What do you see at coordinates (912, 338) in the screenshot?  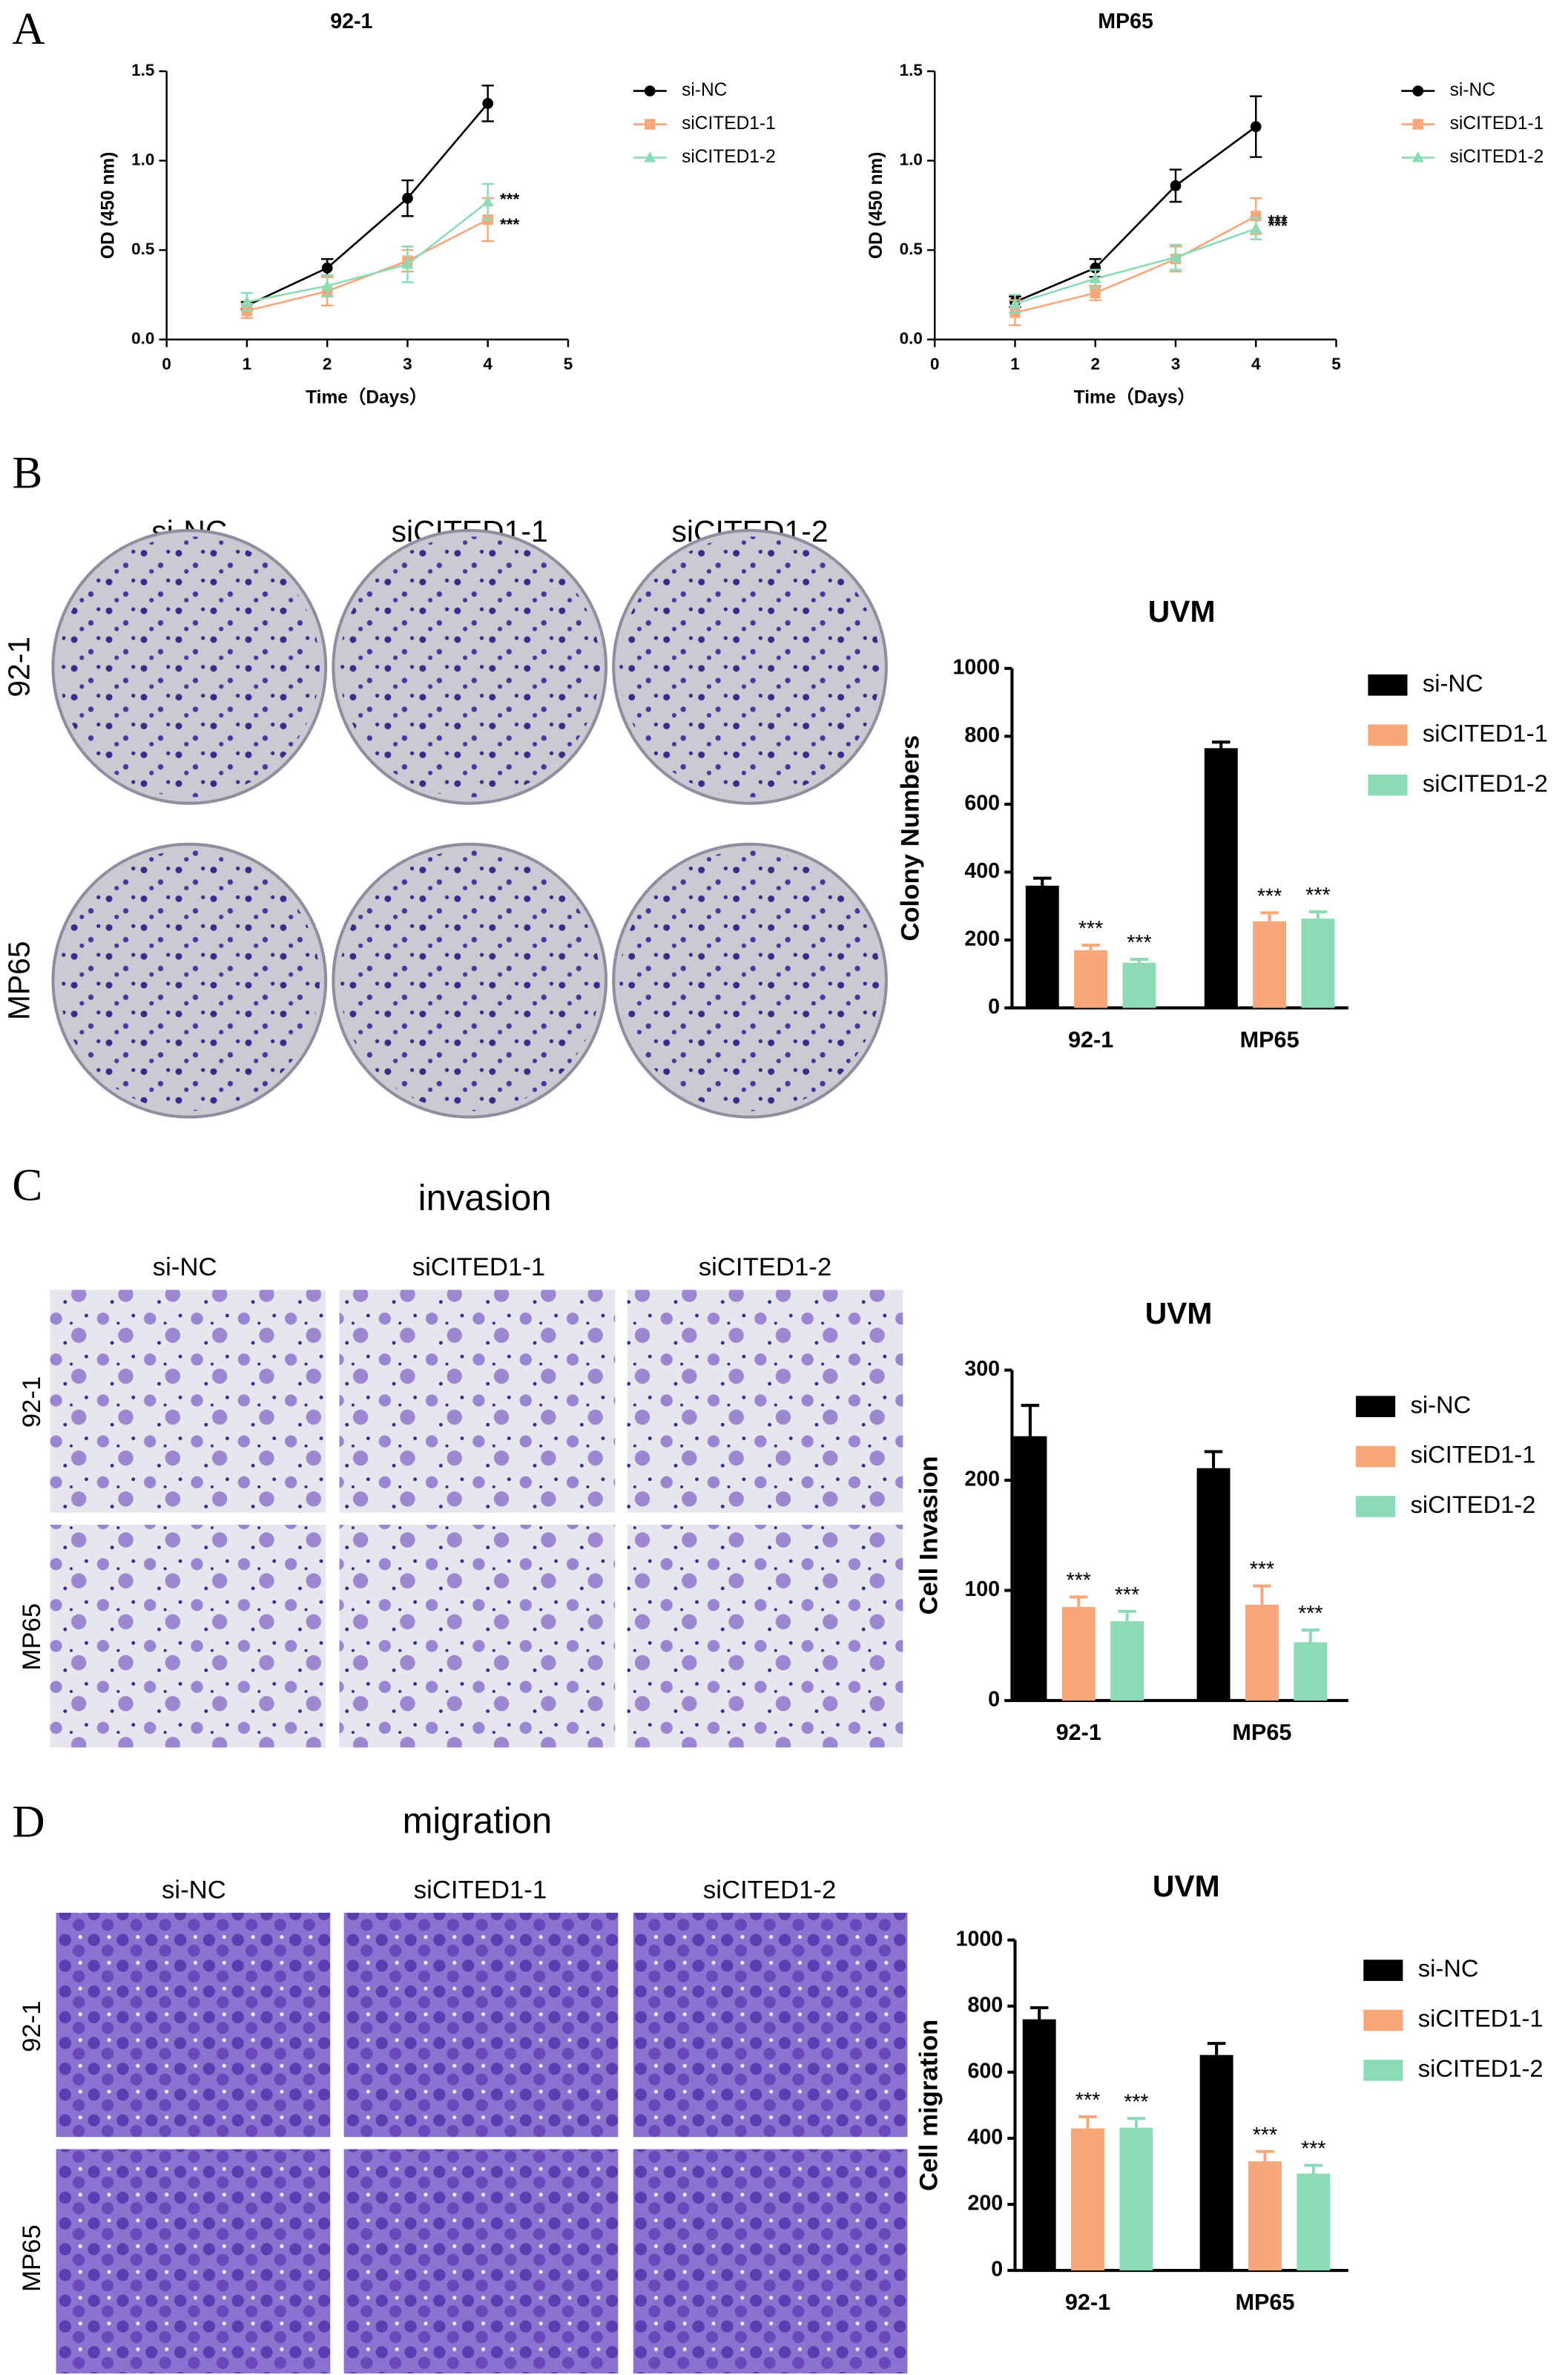 I see `y-tick-label: 0.0` at bounding box center [912, 338].